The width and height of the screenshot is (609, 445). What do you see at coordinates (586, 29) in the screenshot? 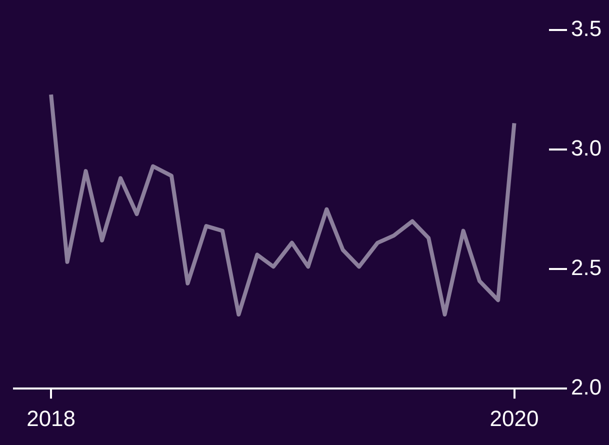
I see `y-tick-label: 3.5` at bounding box center [586, 29].